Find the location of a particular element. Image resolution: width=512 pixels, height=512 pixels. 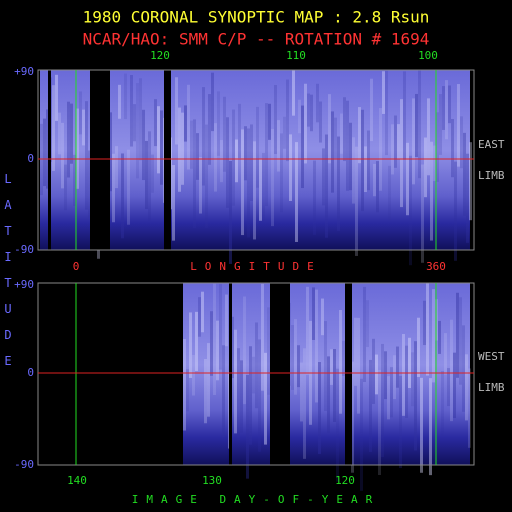

x-tick: 130 is located at coordinates (212, 480).